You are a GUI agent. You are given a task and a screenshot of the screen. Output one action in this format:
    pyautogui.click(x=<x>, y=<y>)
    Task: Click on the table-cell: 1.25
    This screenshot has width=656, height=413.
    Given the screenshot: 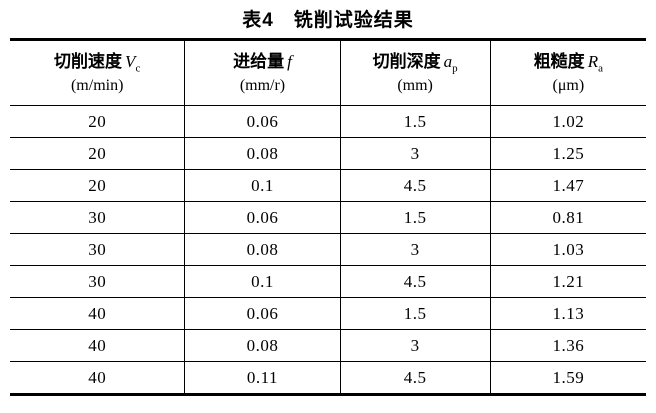 What is the action you would take?
    pyautogui.click(x=567, y=153)
    